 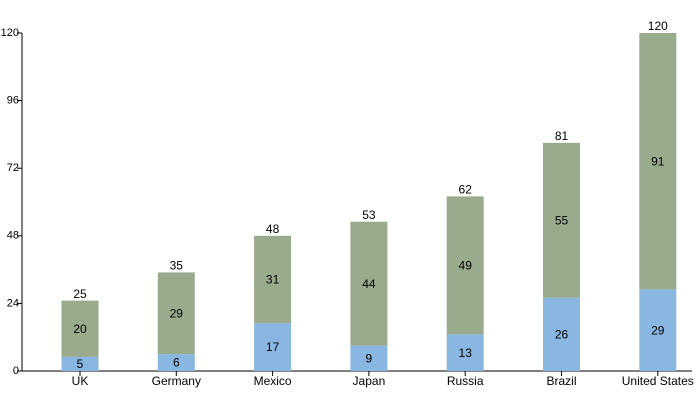 What do you see at coordinates (13, 303) in the screenshot?
I see `y-tick-label: 24` at bounding box center [13, 303].